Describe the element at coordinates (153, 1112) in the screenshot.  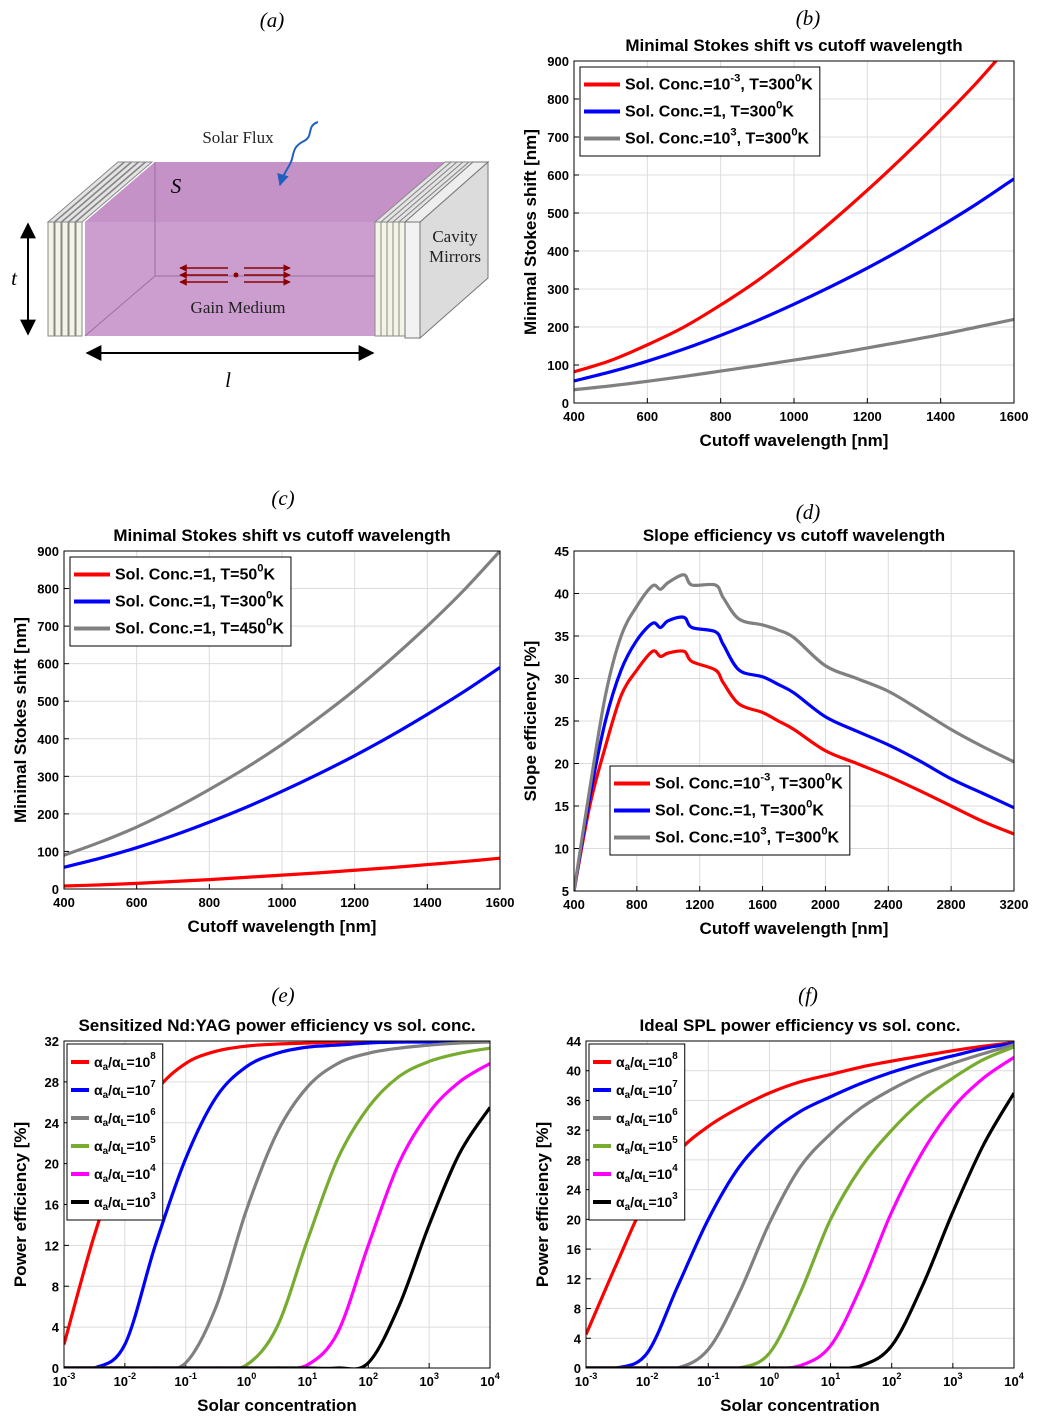
I see `superscript: 6` at that location.